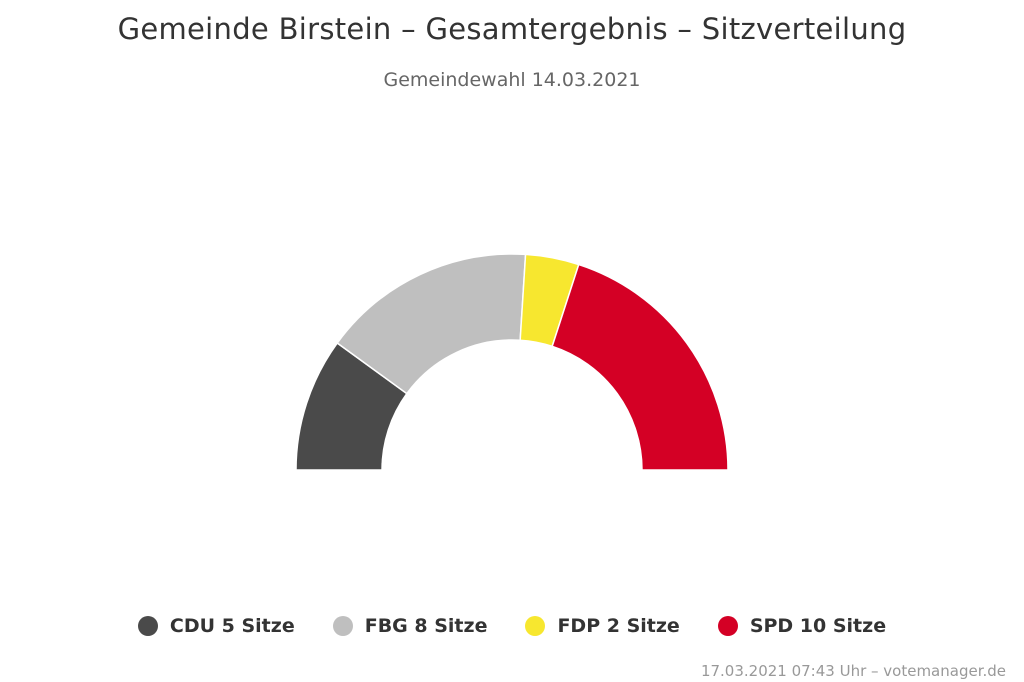 This screenshot has width=1024, height=682. Describe the element at coordinates (853, 671) in the screenshot. I see `credits-text: 17.03.2021 07:43 Uhr – votemanager.de` at that location.